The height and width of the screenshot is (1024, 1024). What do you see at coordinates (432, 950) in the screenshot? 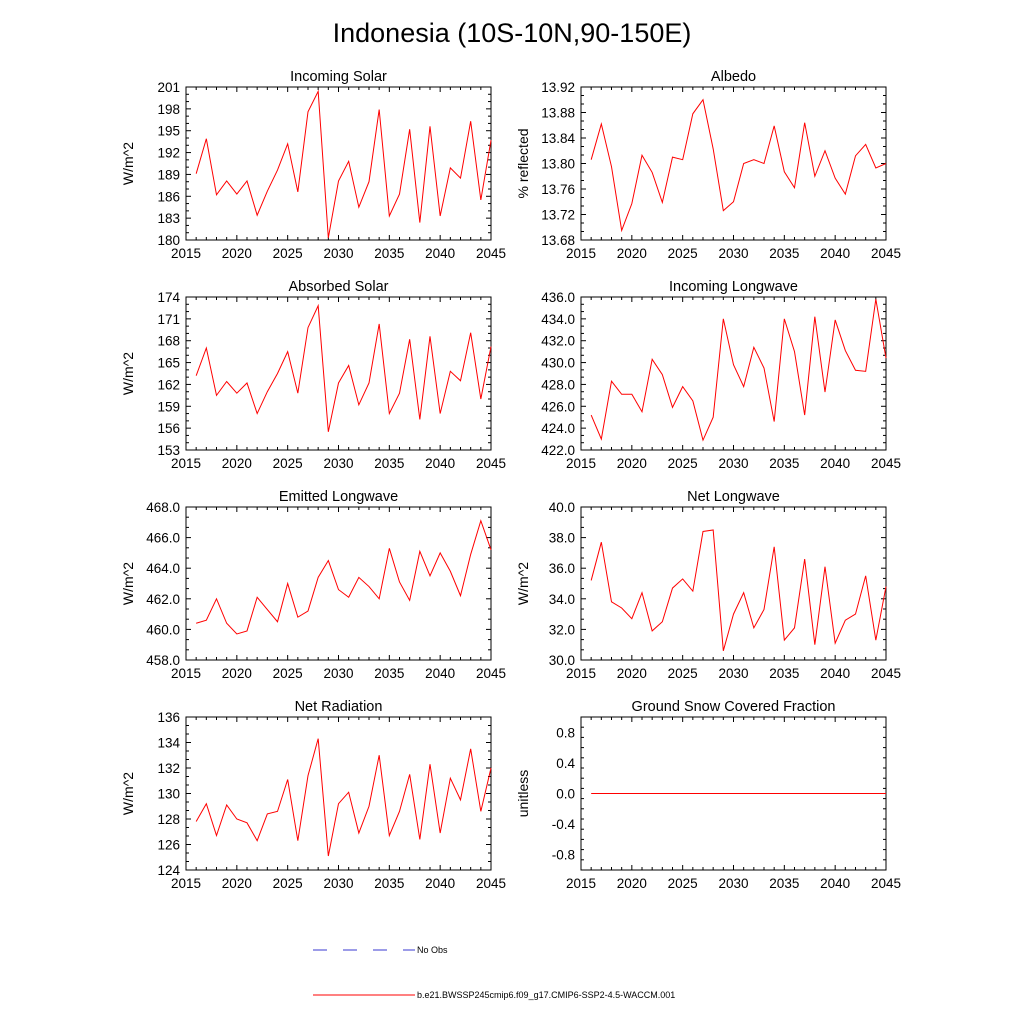
I see `legend-label-no-obs: No Obs` at bounding box center [432, 950].